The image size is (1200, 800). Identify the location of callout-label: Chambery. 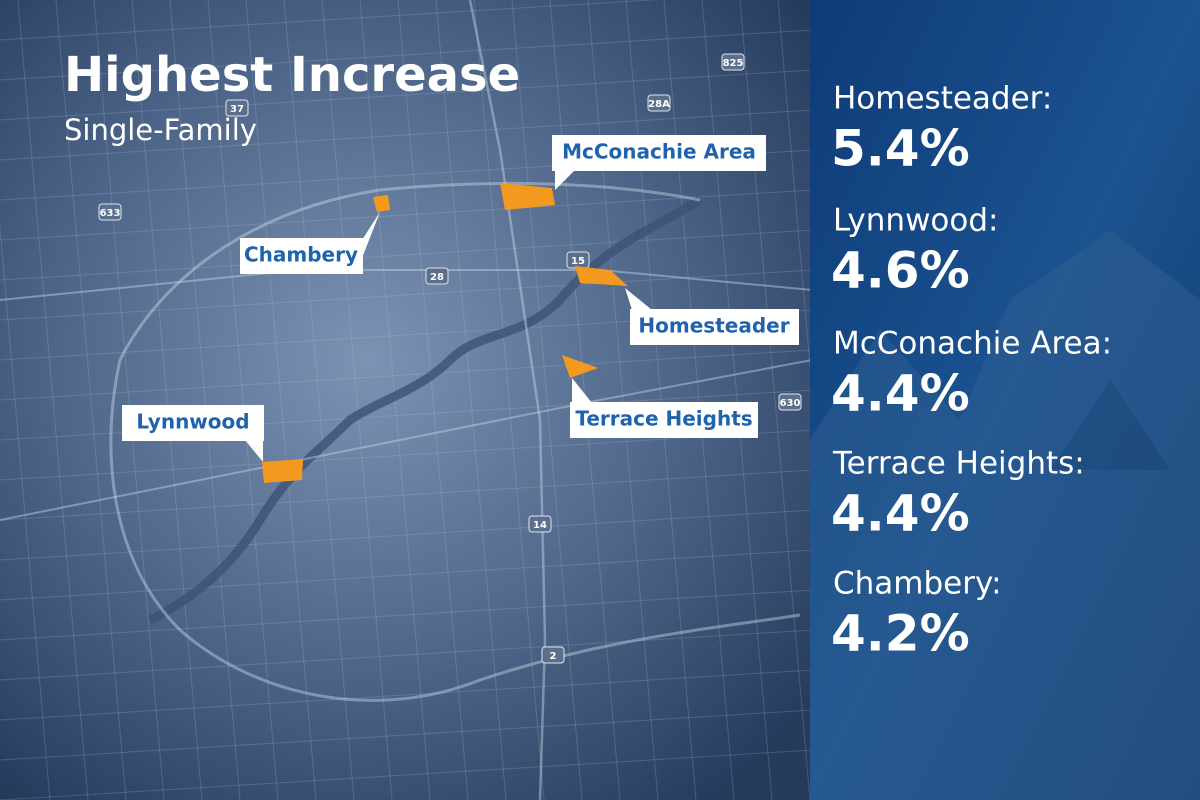
(301, 255).